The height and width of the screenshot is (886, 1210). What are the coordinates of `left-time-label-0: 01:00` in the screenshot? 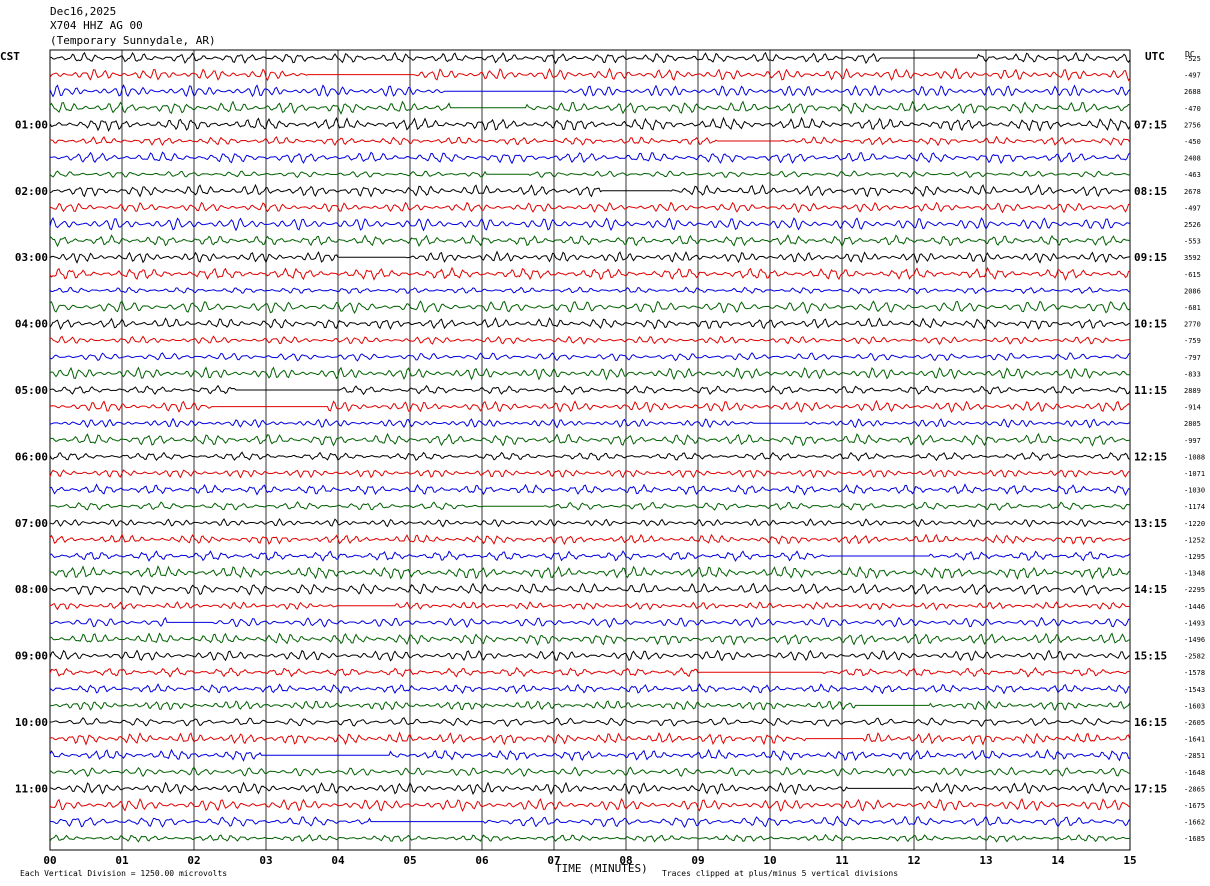 It's located at (31, 124).